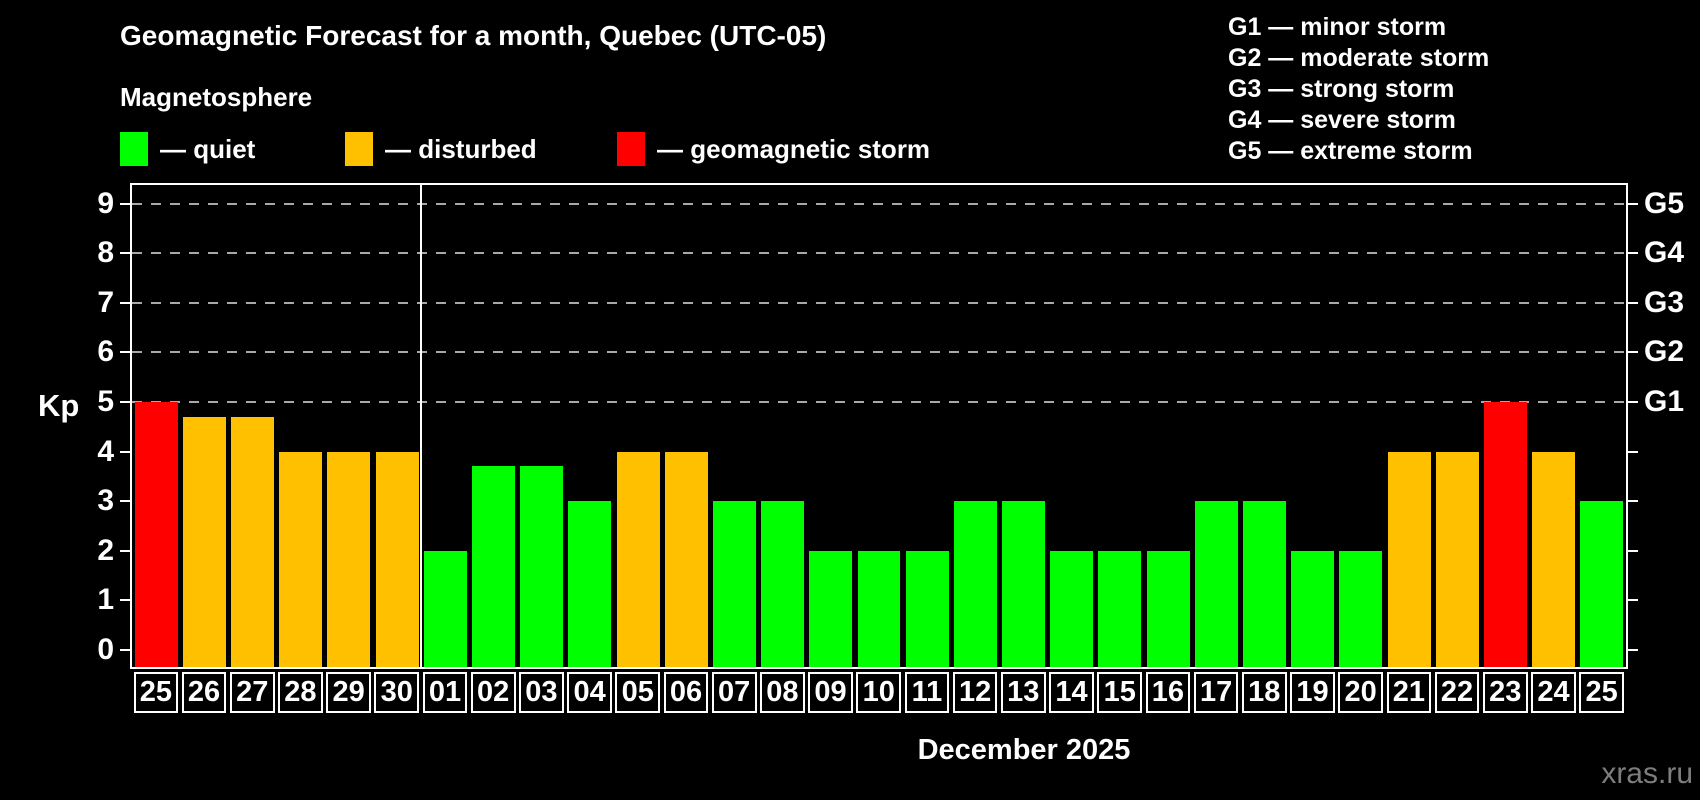  Describe the element at coordinates (1168, 692) in the screenshot. I see `day-label-box: 16` at that location.